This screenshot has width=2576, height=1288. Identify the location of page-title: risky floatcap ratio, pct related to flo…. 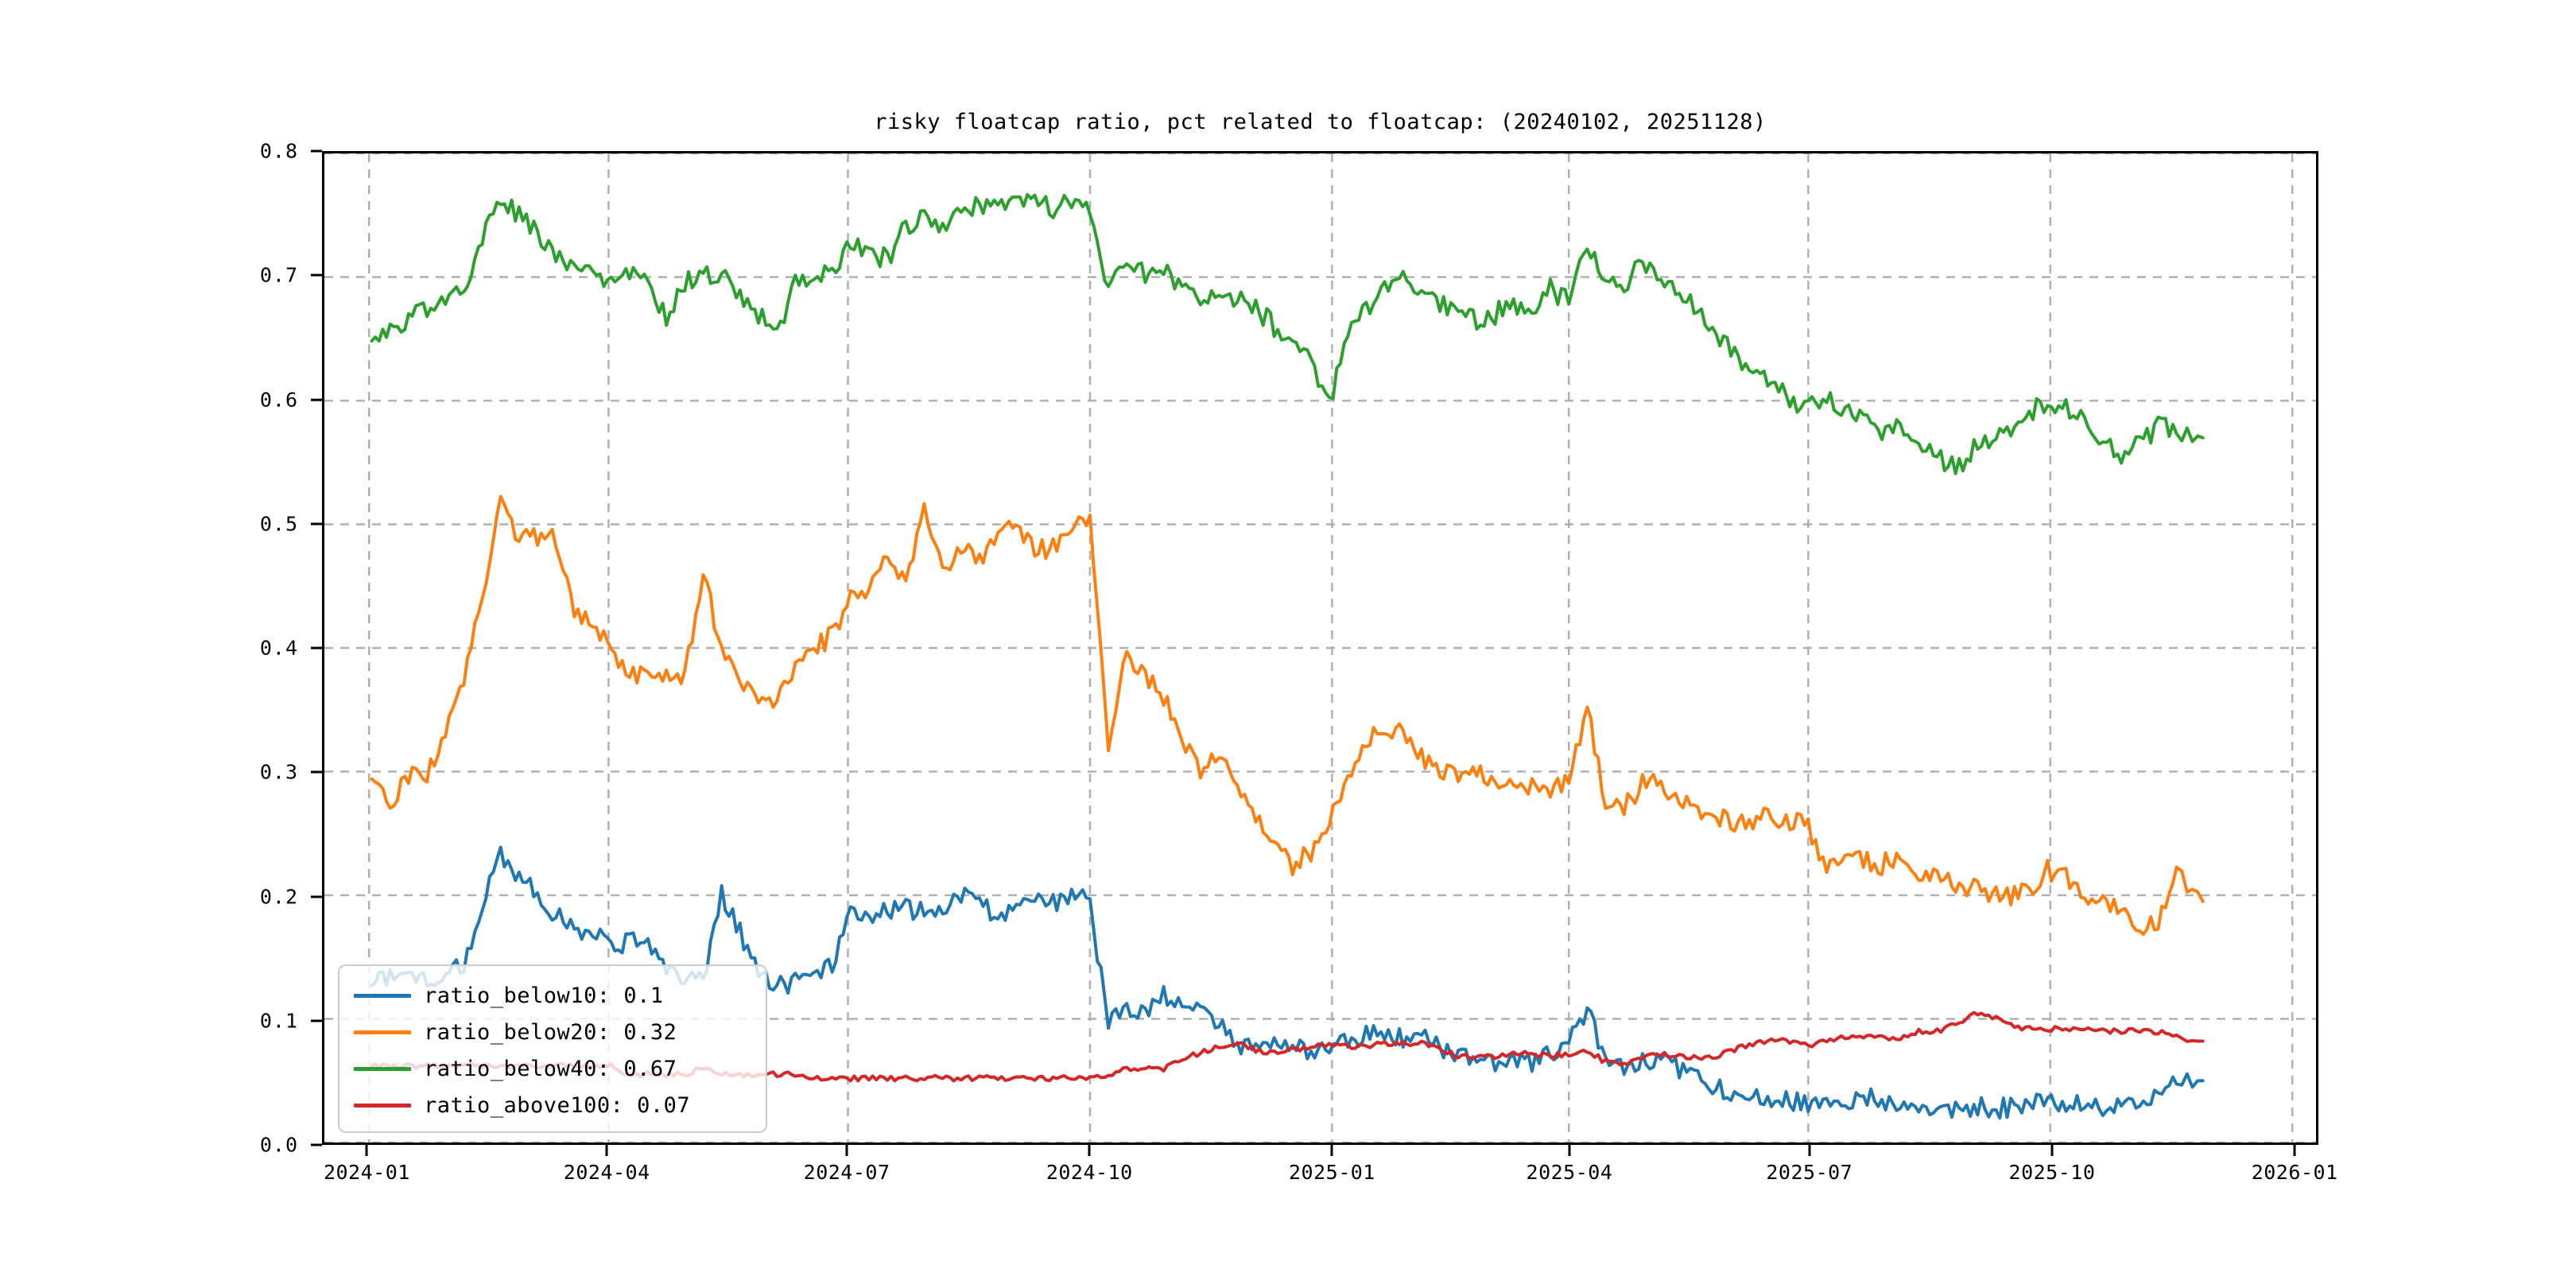
(1321, 122).